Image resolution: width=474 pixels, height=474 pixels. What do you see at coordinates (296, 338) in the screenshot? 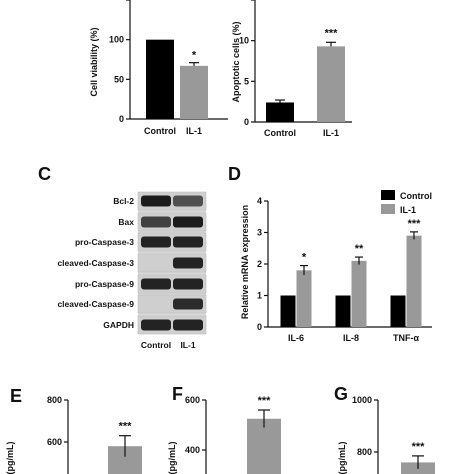
I see `panel-d-x-tick-label: IL-6` at bounding box center [296, 338].